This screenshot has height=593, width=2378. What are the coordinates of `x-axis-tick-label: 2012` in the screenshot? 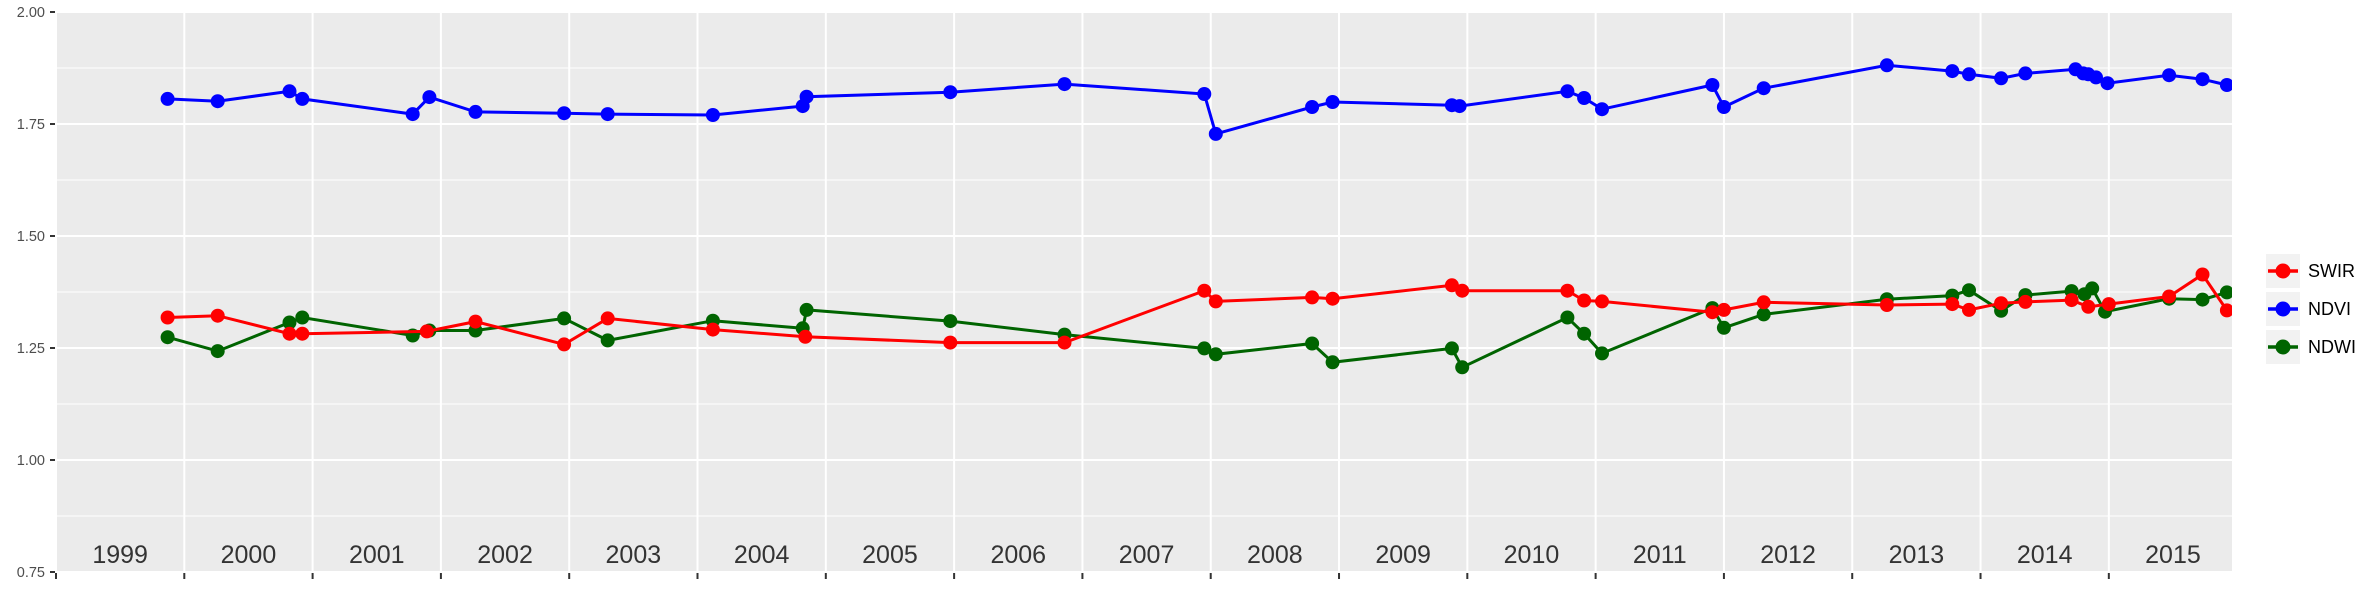 It's located at (1788, 555).